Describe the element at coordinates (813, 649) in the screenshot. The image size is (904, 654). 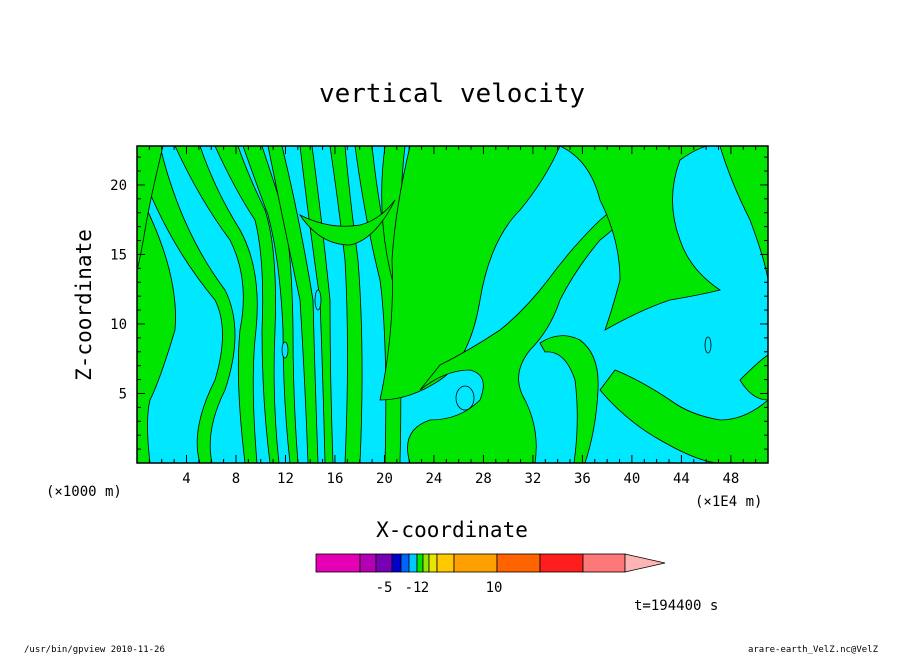
I see `footer-right: arare-earth_VelZ.nc@VelZ` at that location.